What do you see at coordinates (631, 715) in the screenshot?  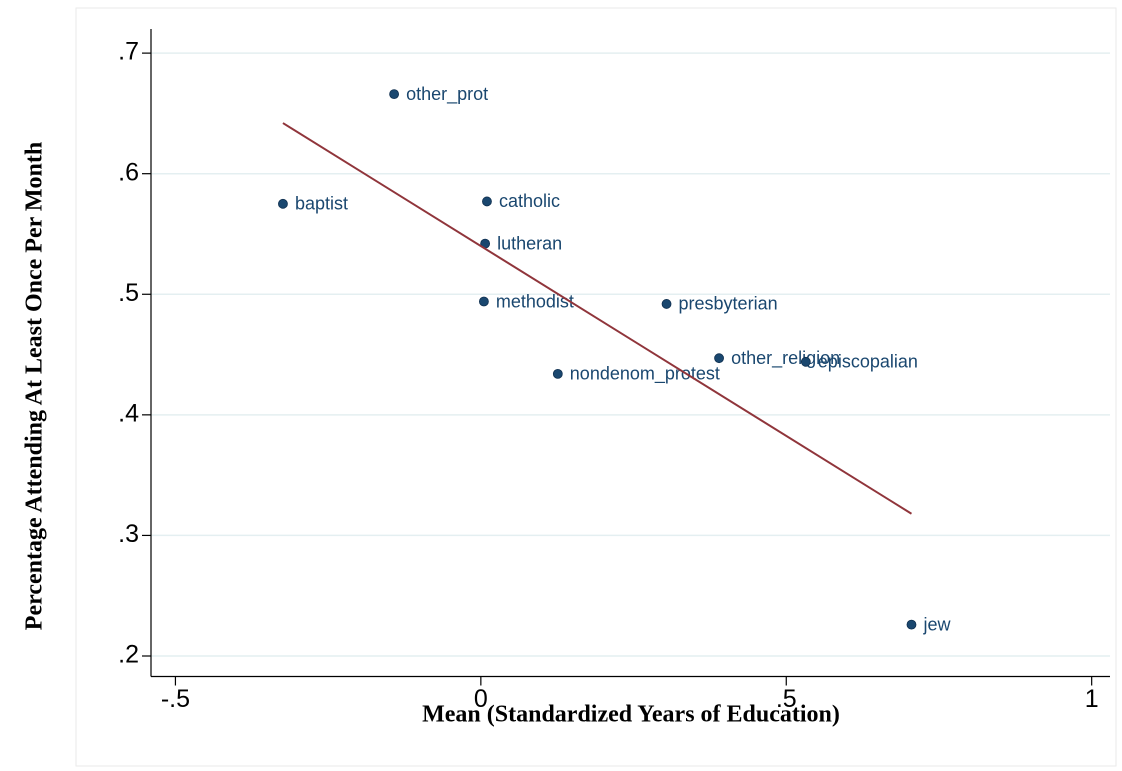 I see `x-axis-title: Mean (Standardized Years of Education)` at bounding box center [631, 715].